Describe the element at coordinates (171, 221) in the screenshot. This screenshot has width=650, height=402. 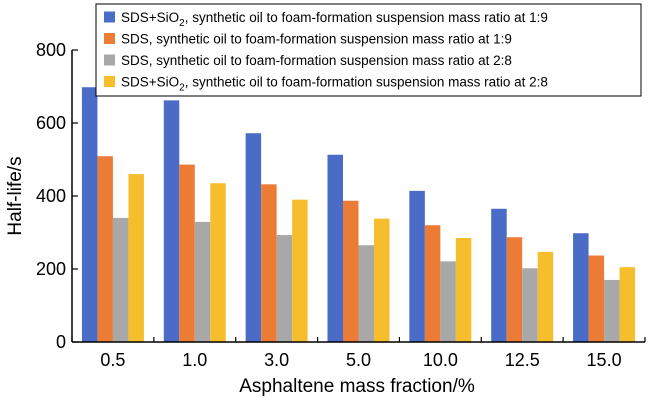
I see `bar-series1-1.0` at that location.